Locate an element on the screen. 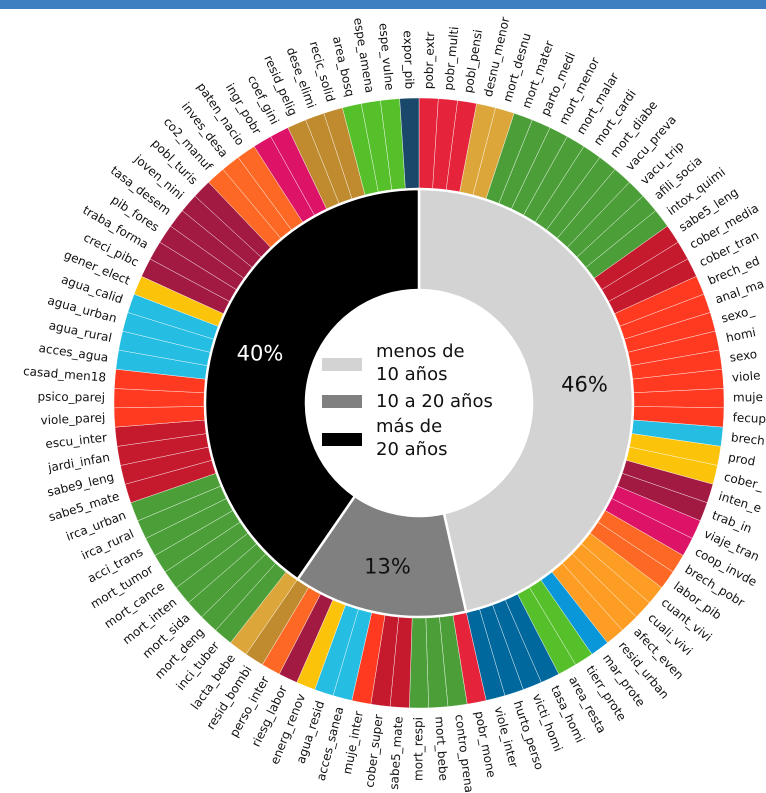 This screenshot has height=793, width=766. outer-slice-label: mort_bebe is located at coordinates (441, 748).